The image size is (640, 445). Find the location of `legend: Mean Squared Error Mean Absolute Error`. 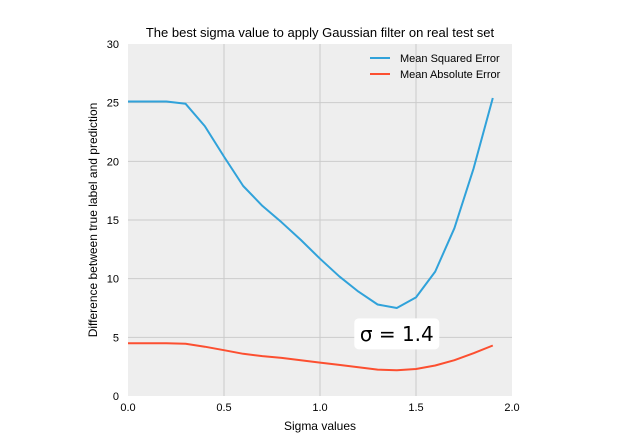

legend: Mean Squared Error Mean Absolute Error is located at coordinates (435, 67).